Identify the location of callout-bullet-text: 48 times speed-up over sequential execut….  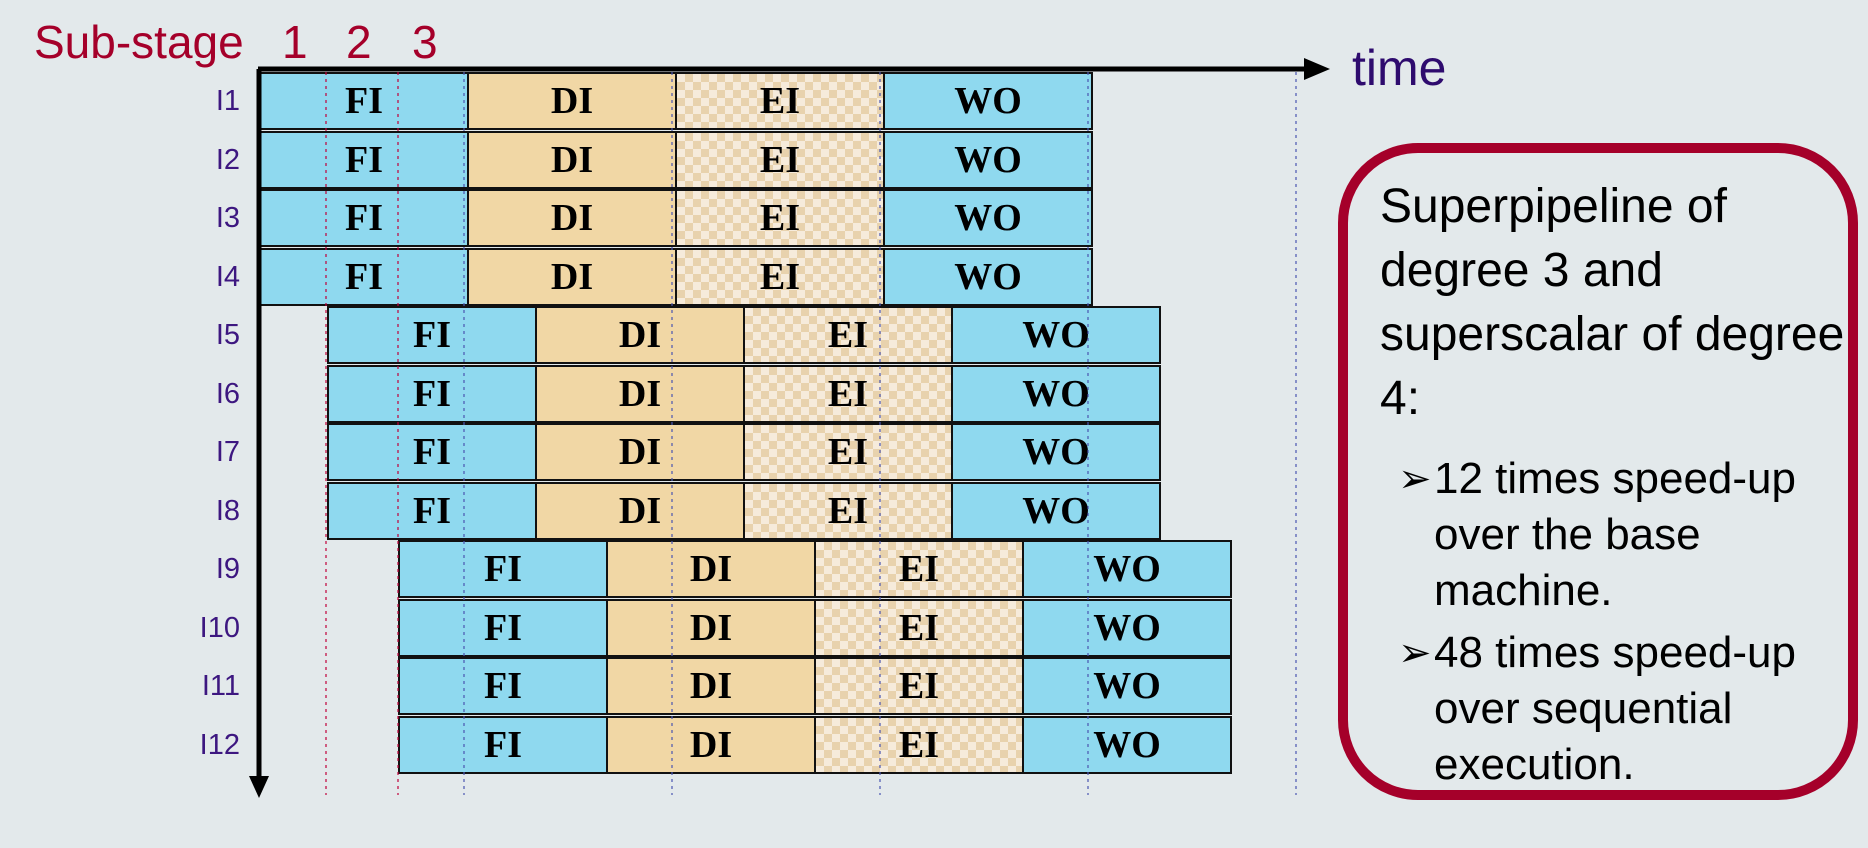
(1615, 708).